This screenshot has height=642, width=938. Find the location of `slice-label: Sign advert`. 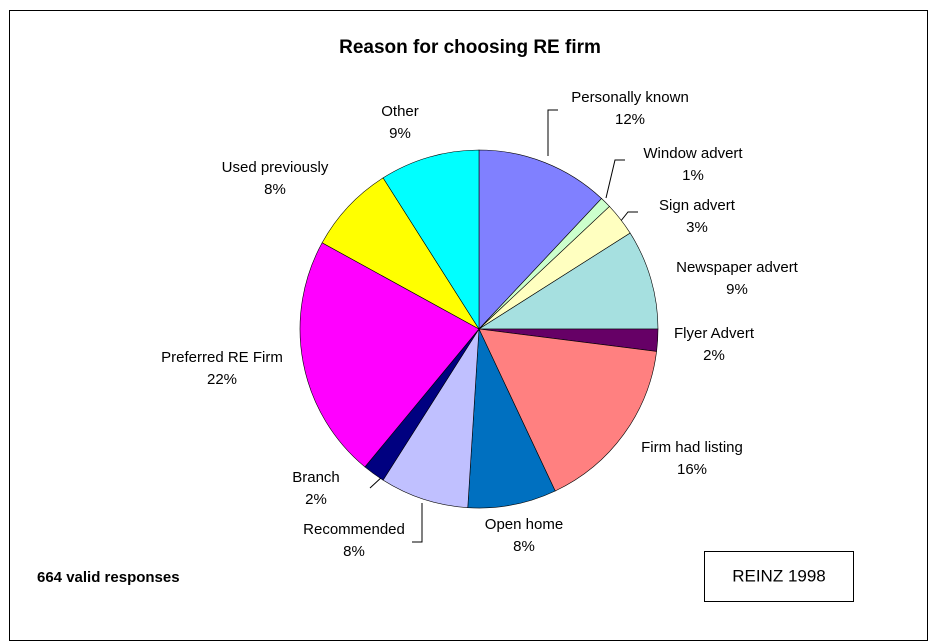

slice-label: Sign advert is located at coordinates (697, 205).